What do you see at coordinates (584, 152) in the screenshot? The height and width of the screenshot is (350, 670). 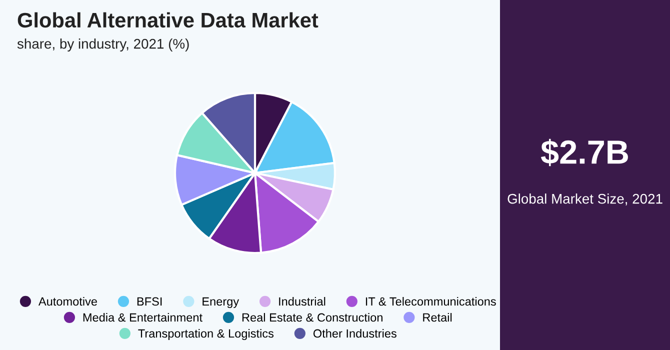 I see `text: $2.7B` at bounding box center [584, 152].